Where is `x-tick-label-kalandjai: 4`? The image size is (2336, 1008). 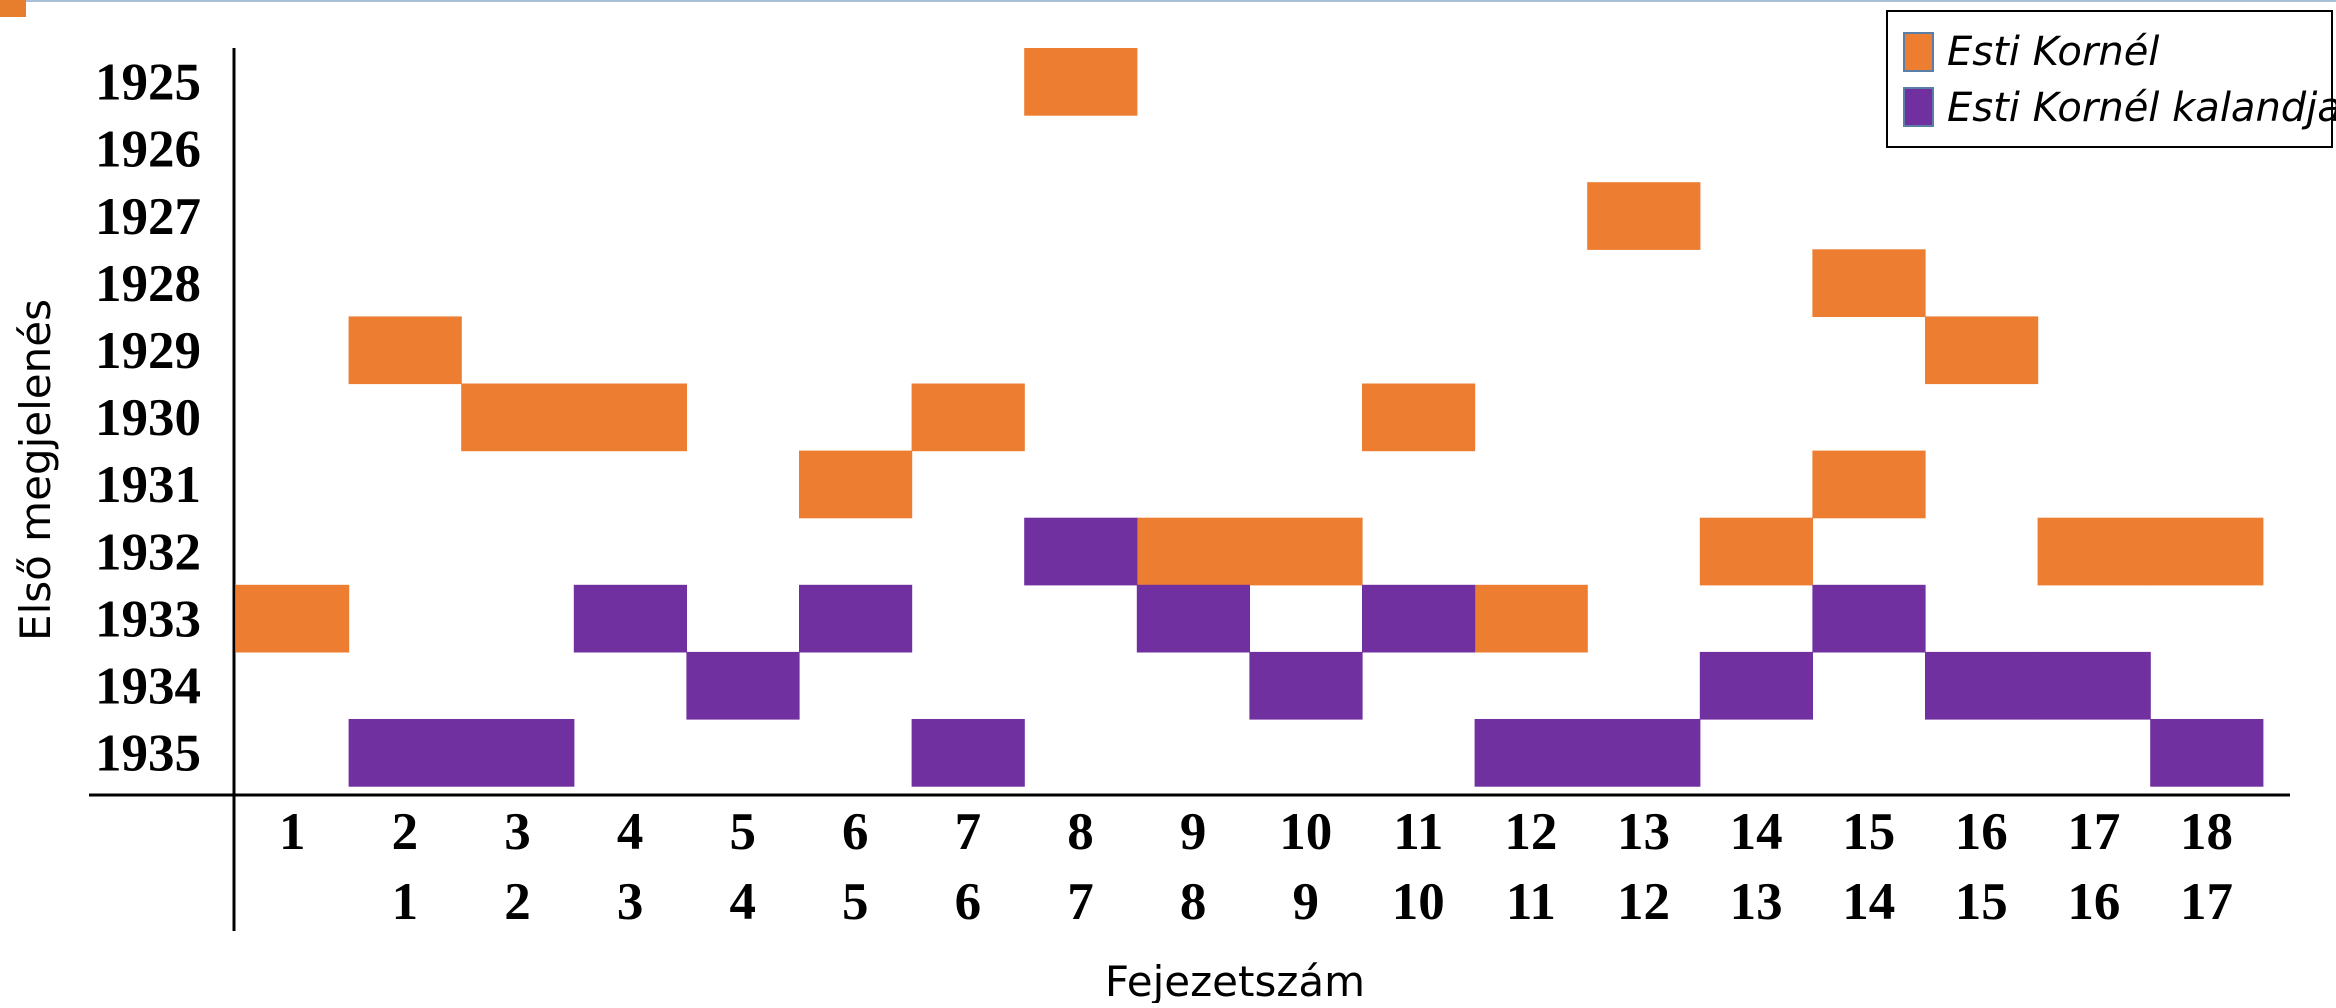
x-tick-label-kalandjai: 4 is located at coordinates (742, 902).